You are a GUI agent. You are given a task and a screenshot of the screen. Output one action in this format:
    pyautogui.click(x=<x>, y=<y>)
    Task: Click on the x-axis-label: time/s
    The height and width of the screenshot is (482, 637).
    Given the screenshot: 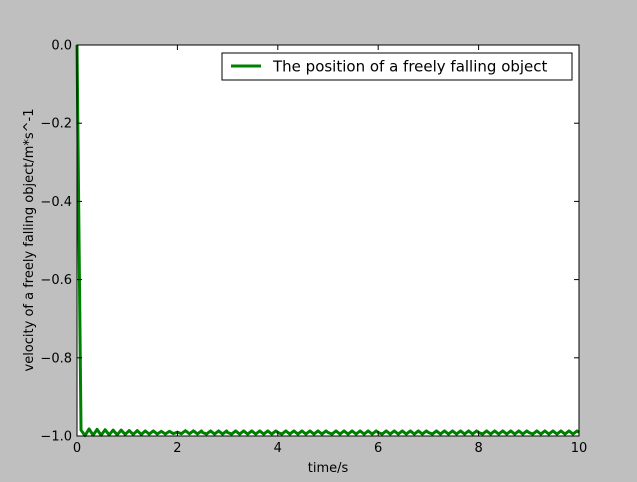 What is the action you would take?
    pyautogui.click(x=328, y=468)
    